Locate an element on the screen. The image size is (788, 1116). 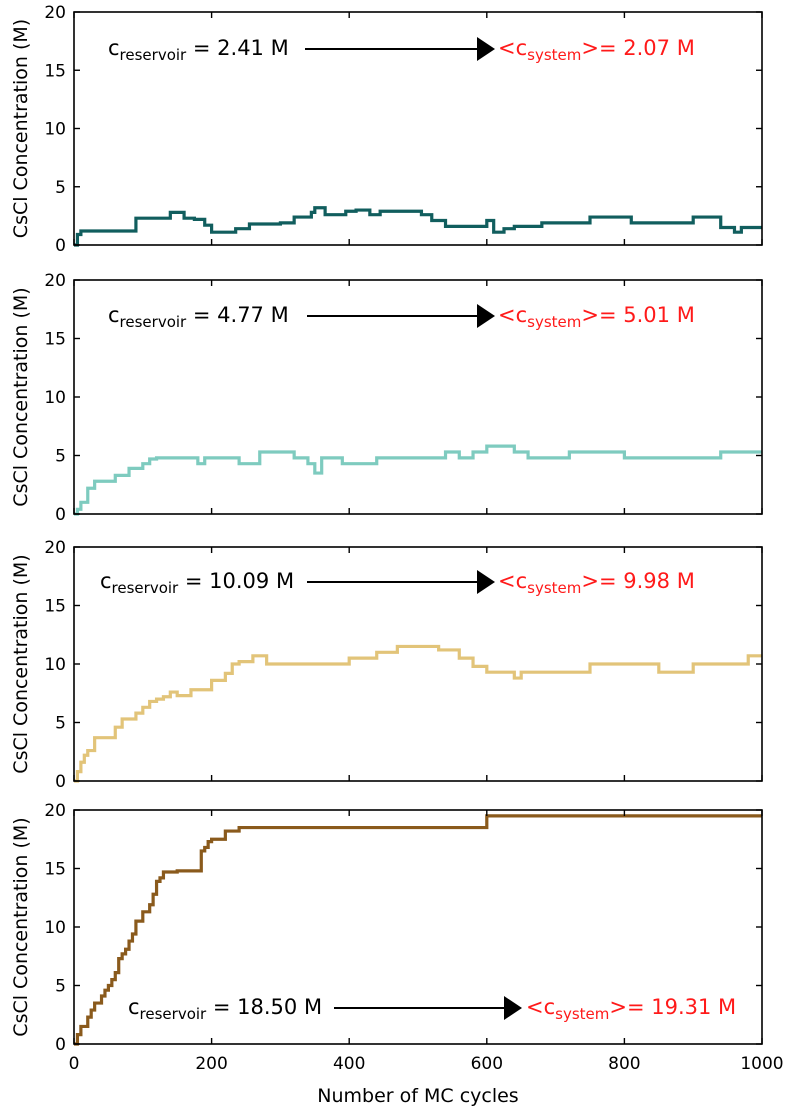
x-tick-label: 600 is located at coordinates (487, 1064).